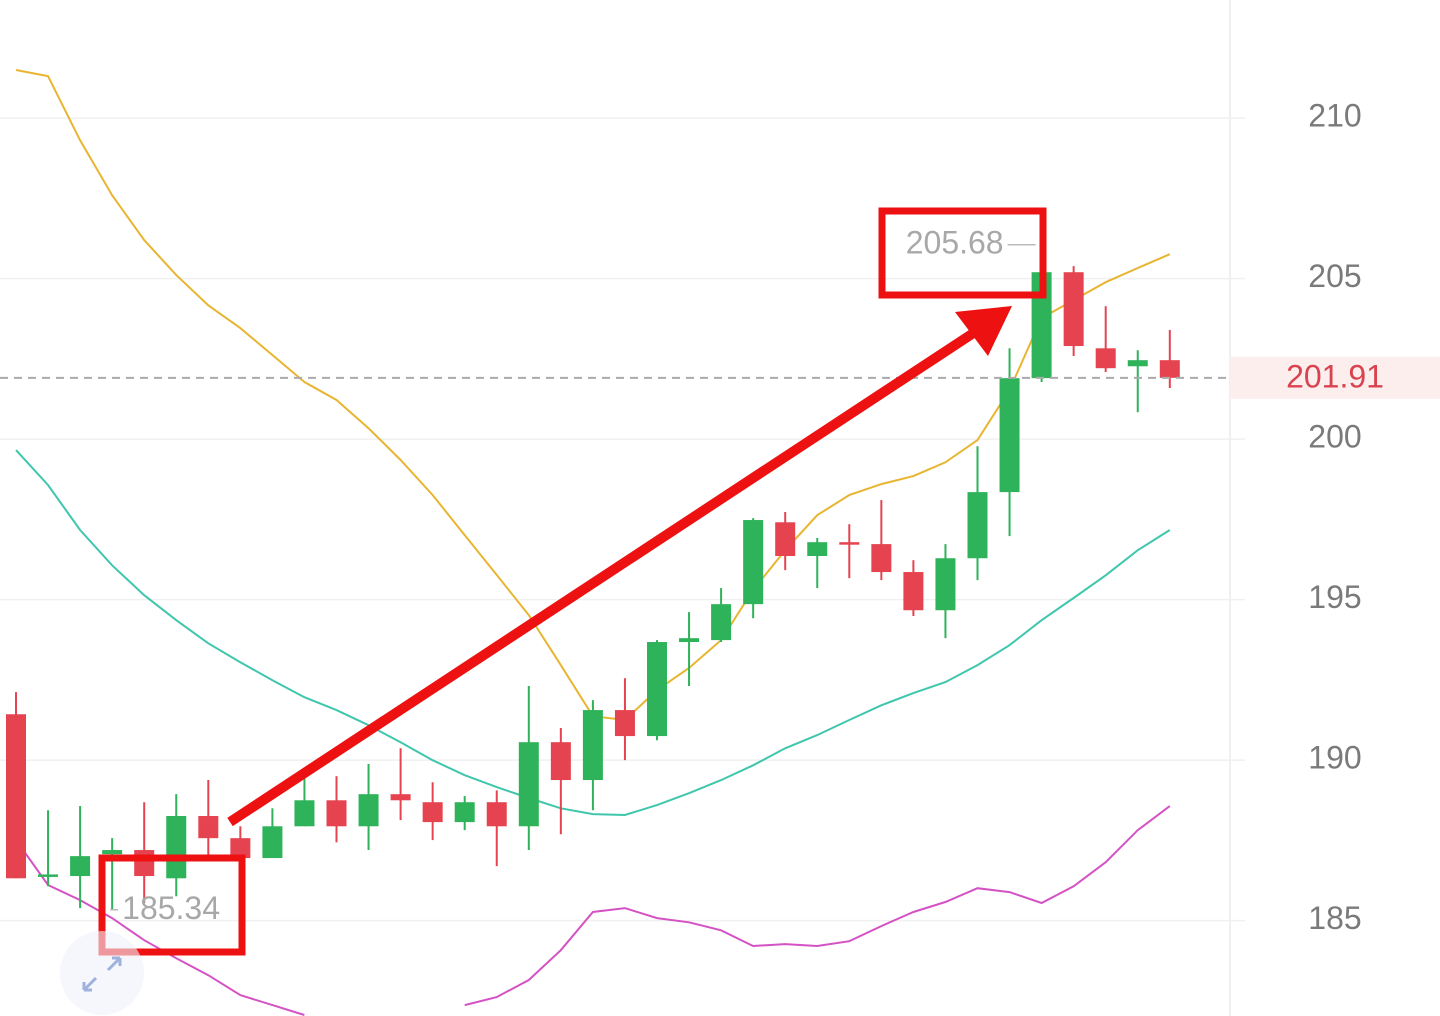  I want to click on last-price-badge, so click(1335, 377).